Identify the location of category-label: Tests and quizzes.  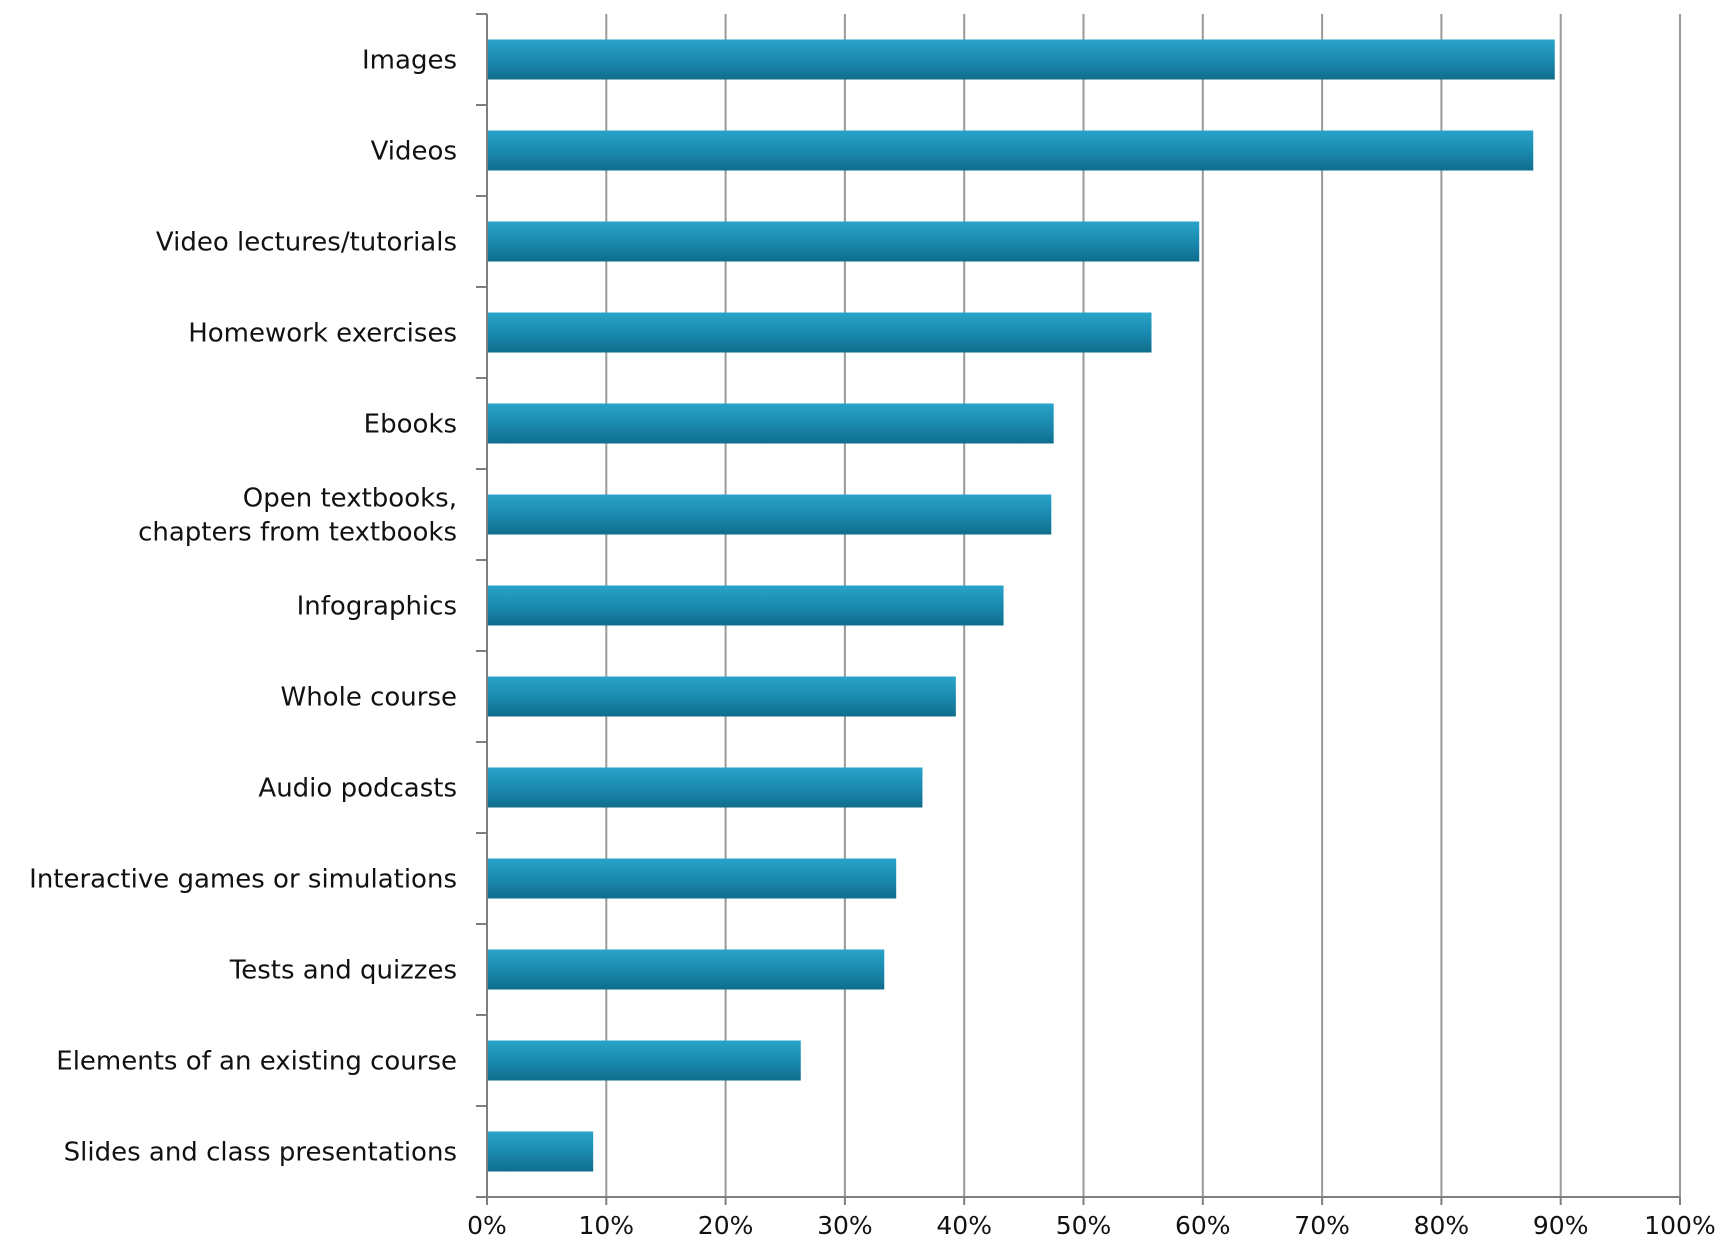
(343, 971).